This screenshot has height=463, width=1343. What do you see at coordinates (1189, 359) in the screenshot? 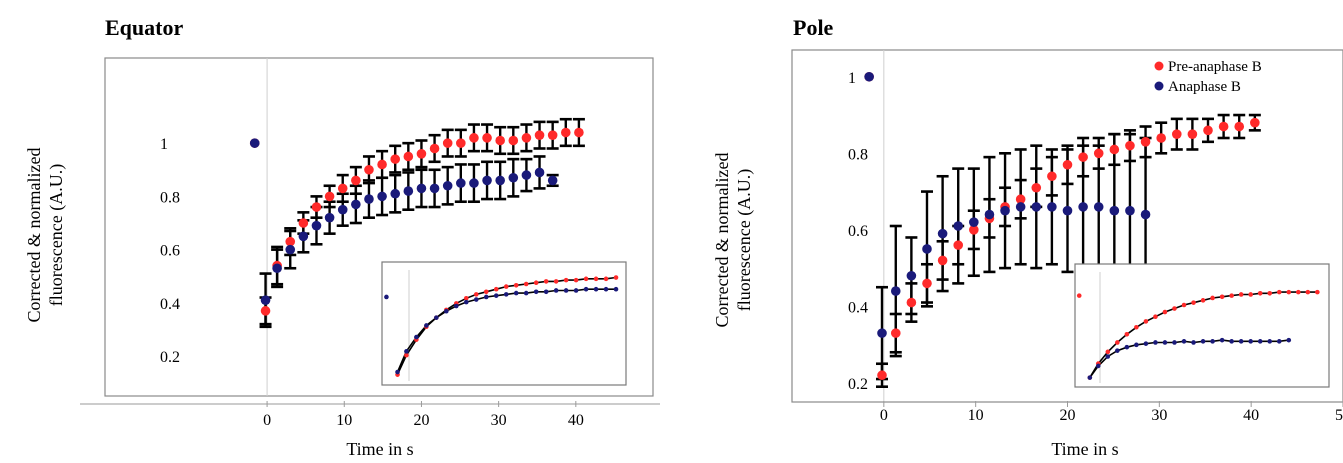
I see `inset-fit-curve` at bounding box center [1189, 359].